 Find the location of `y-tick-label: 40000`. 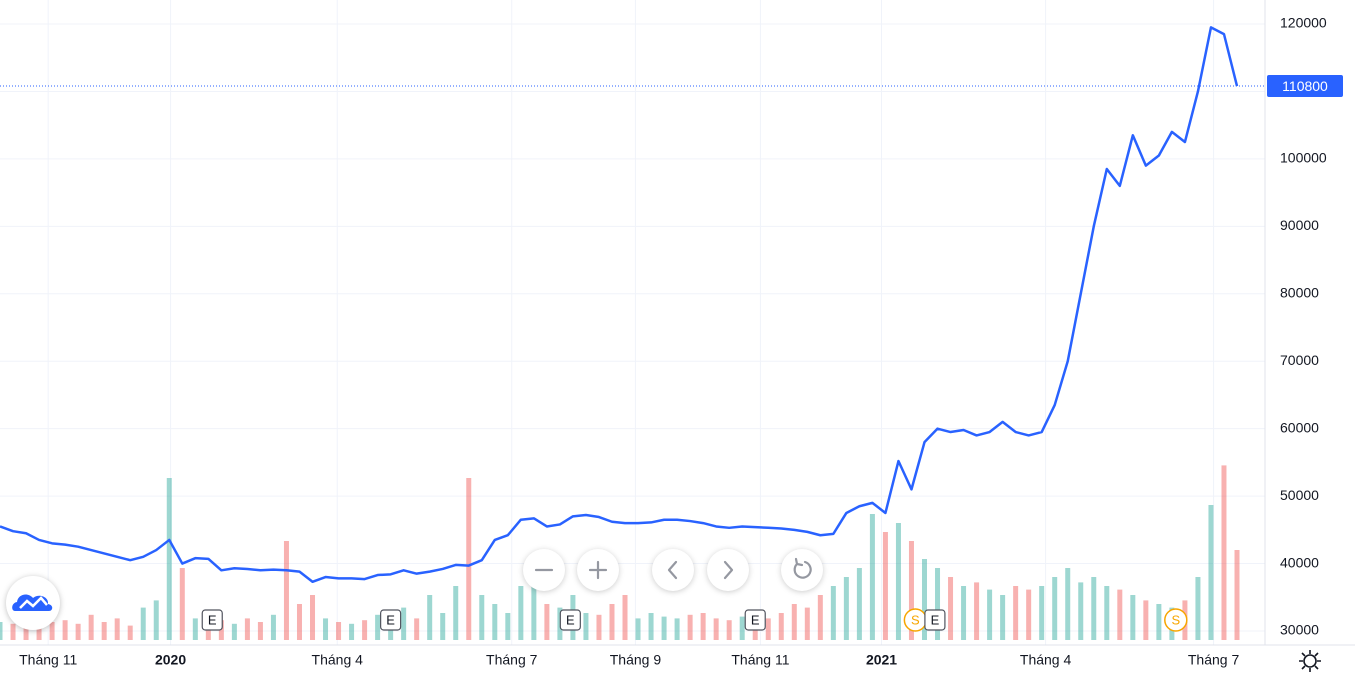

y-tick-label: 40000 is located at coordinates (1299, 562).